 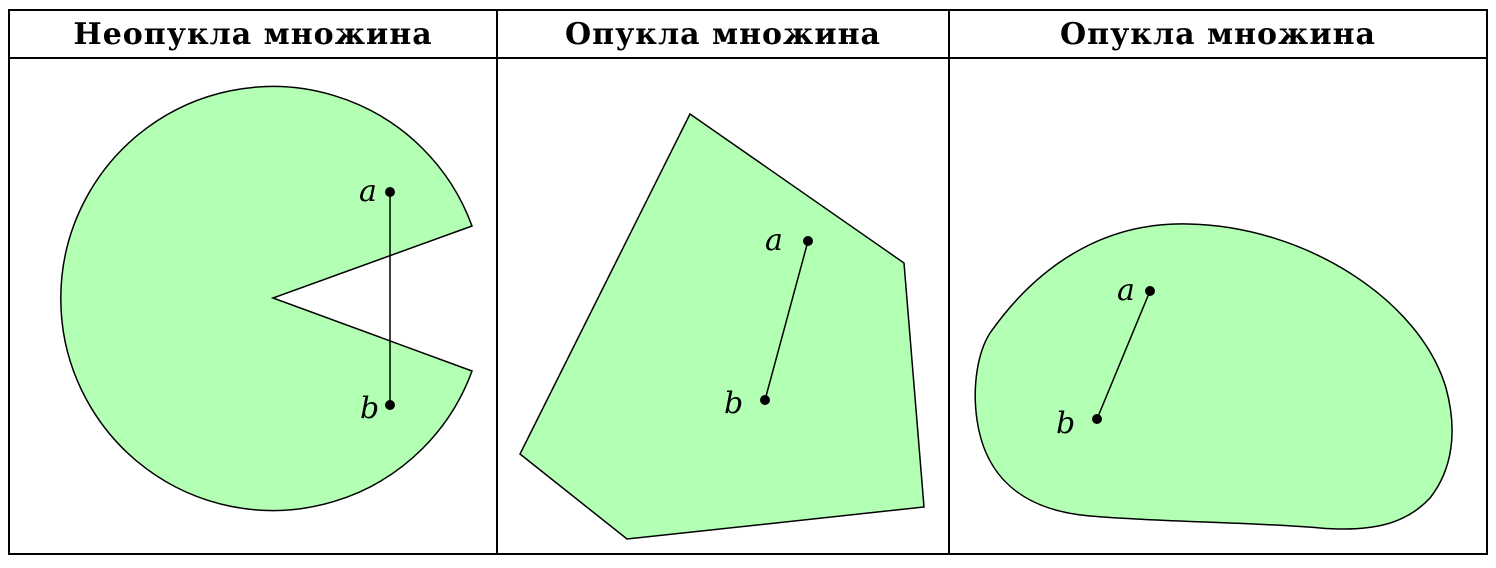 I want to click on header-convex-blob: Опукла множина, so click(x=1218, y=34).